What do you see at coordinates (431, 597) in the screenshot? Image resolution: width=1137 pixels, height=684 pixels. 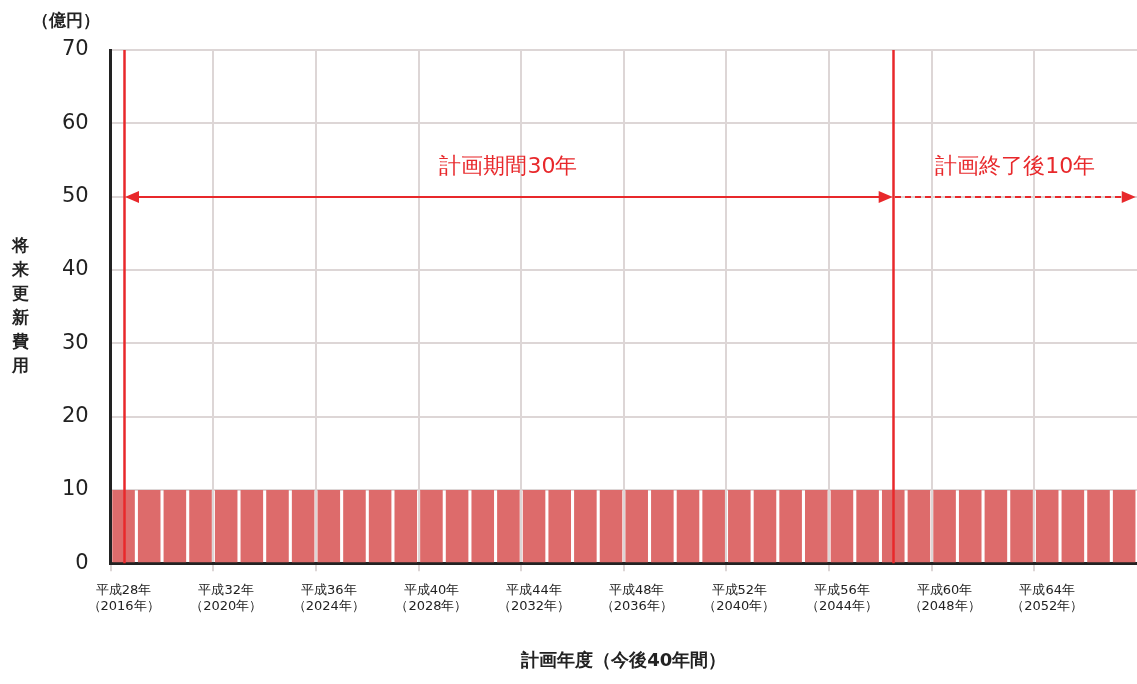 I see `x-tick-label: 平成40年（2028年）` at bounding box center [431, 597].